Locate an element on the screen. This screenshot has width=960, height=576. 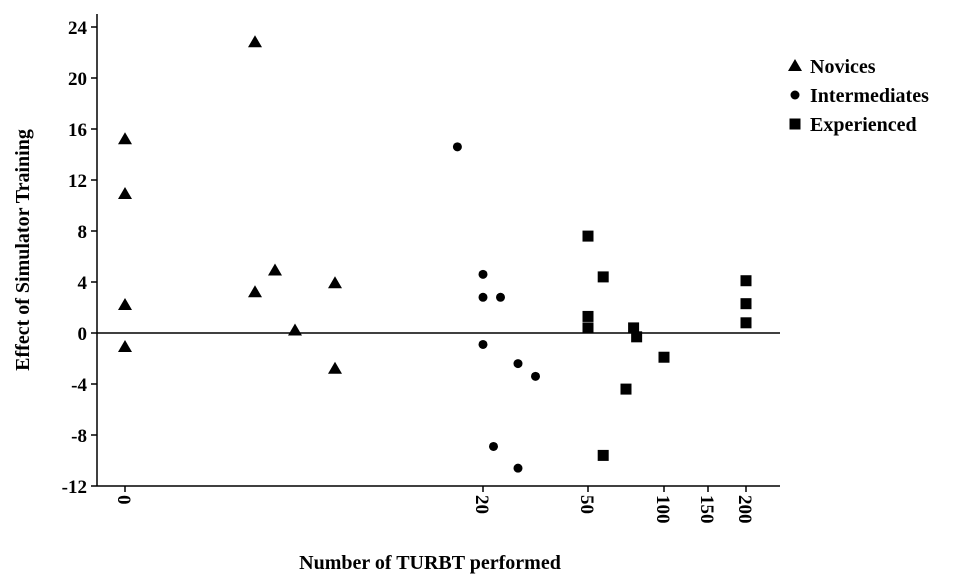
x-tick-label: 200 is located at coordinates (744, 509).